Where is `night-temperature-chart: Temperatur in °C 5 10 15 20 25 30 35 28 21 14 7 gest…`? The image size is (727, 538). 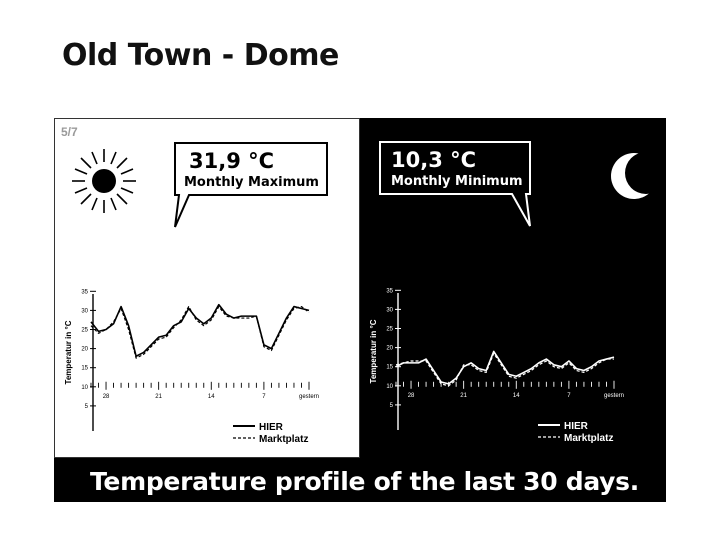 night-temperature-chart: Temperatur in °C 5 10 15 20 25 30 35 28 21 14 7 gest… is located at coordinates (496, 366).